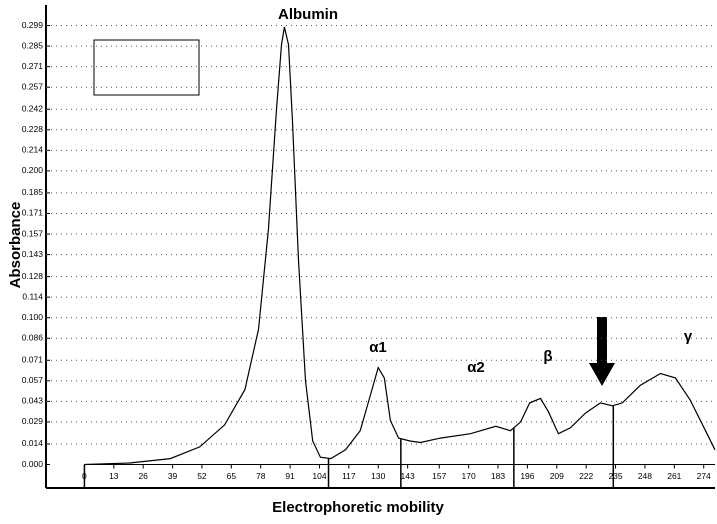 The image size is (717, 524). What do you see at coordinates (33, 233) in the screenshot?
I see `y-tick-label: 0.157` at bounding box center [33, 233].